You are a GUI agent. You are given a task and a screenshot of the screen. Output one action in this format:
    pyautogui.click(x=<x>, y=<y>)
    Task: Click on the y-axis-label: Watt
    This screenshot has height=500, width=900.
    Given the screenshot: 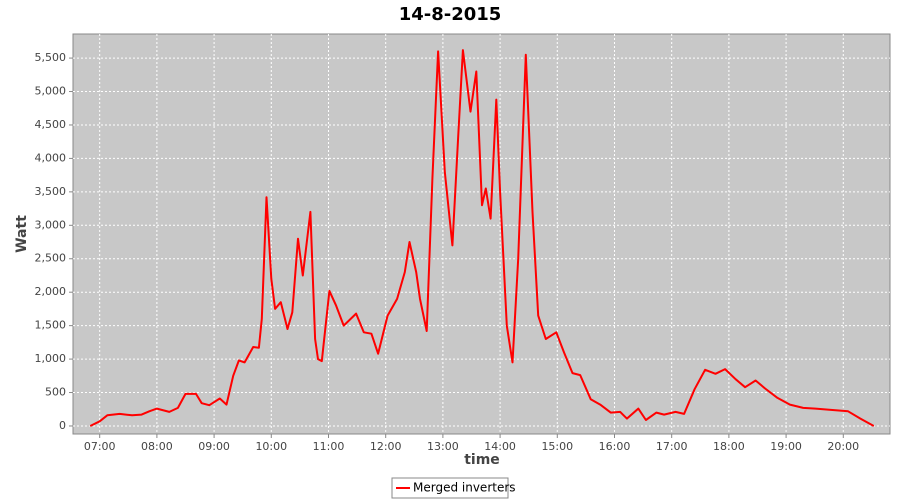 What is the action you would take?
    pyautogui.click(x=22, y=234)
    